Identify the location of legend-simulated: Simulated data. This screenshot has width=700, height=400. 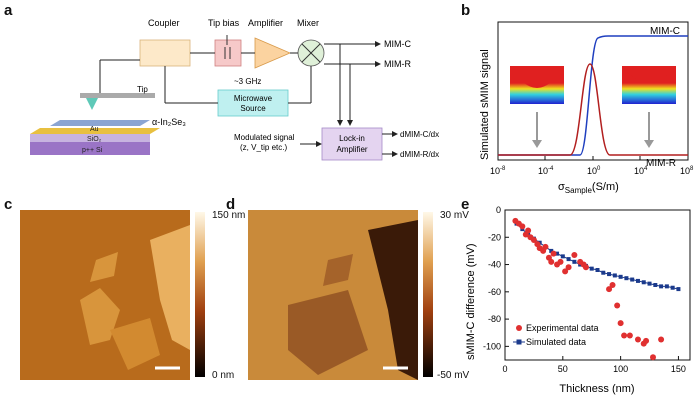
(556, 342).